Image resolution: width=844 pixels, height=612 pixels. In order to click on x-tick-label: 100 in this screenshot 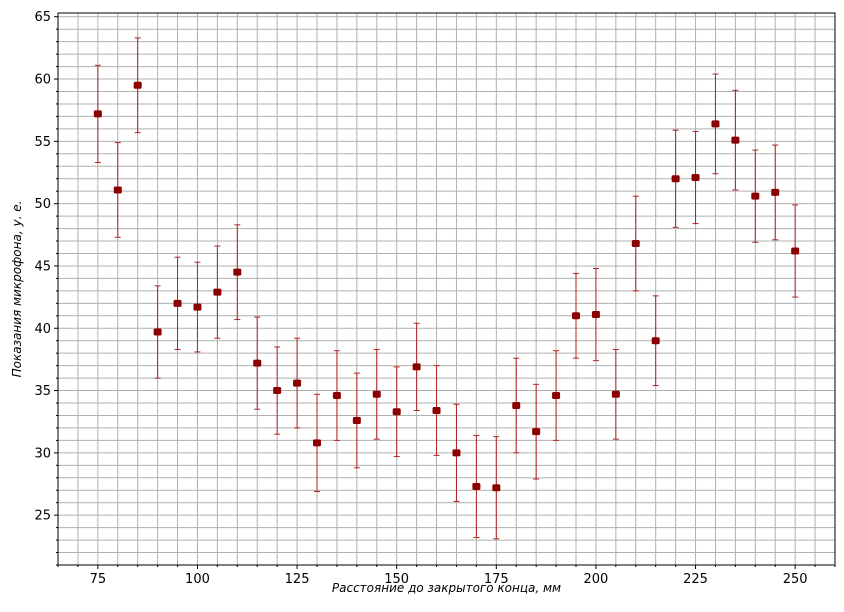, I will do `click(197, 579)`.